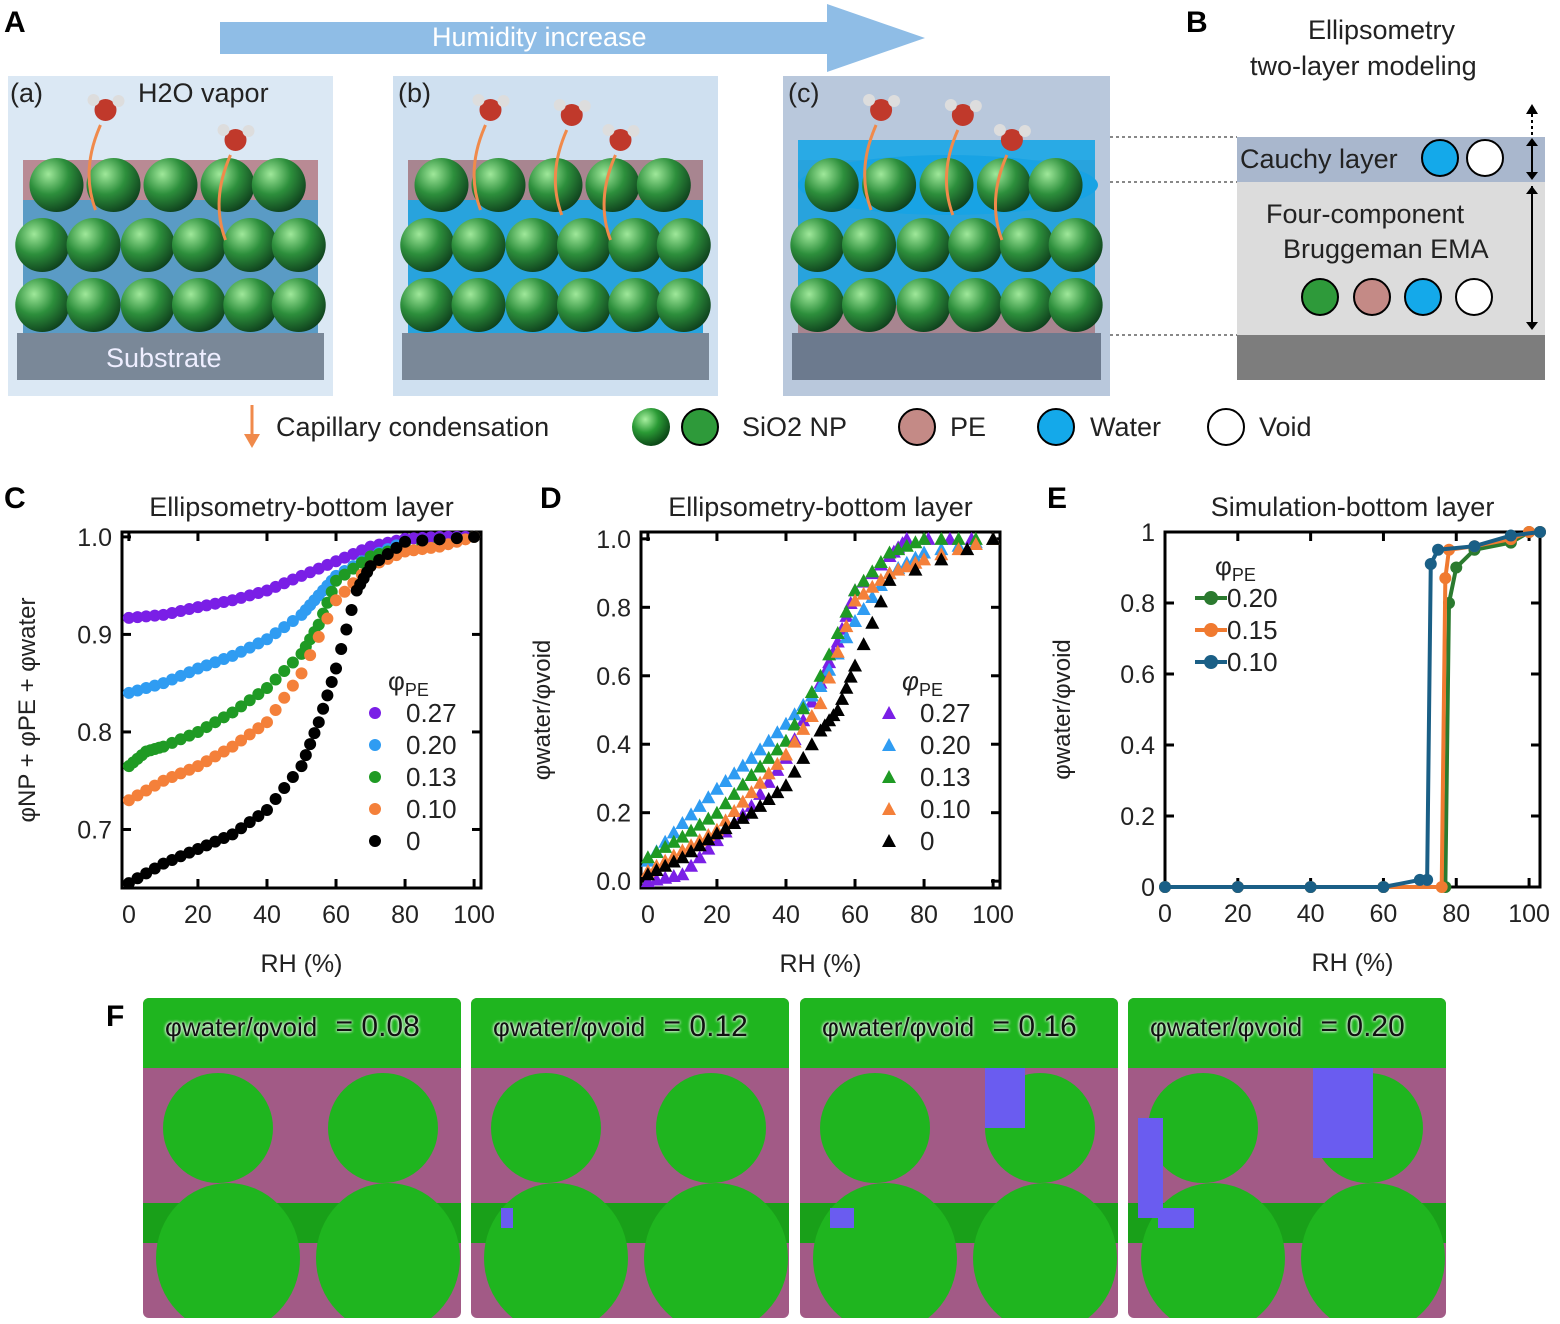 This screenshot has height=1324, width=1560. I want to click on ratio-label: φwater/φvoid, so click(569, 1027).